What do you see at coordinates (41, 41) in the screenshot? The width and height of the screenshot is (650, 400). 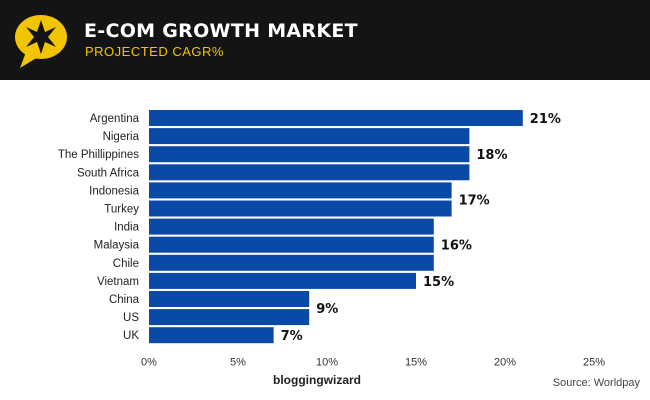 I see `star-speech-bubble-icon` at bounding box center [41, 41].